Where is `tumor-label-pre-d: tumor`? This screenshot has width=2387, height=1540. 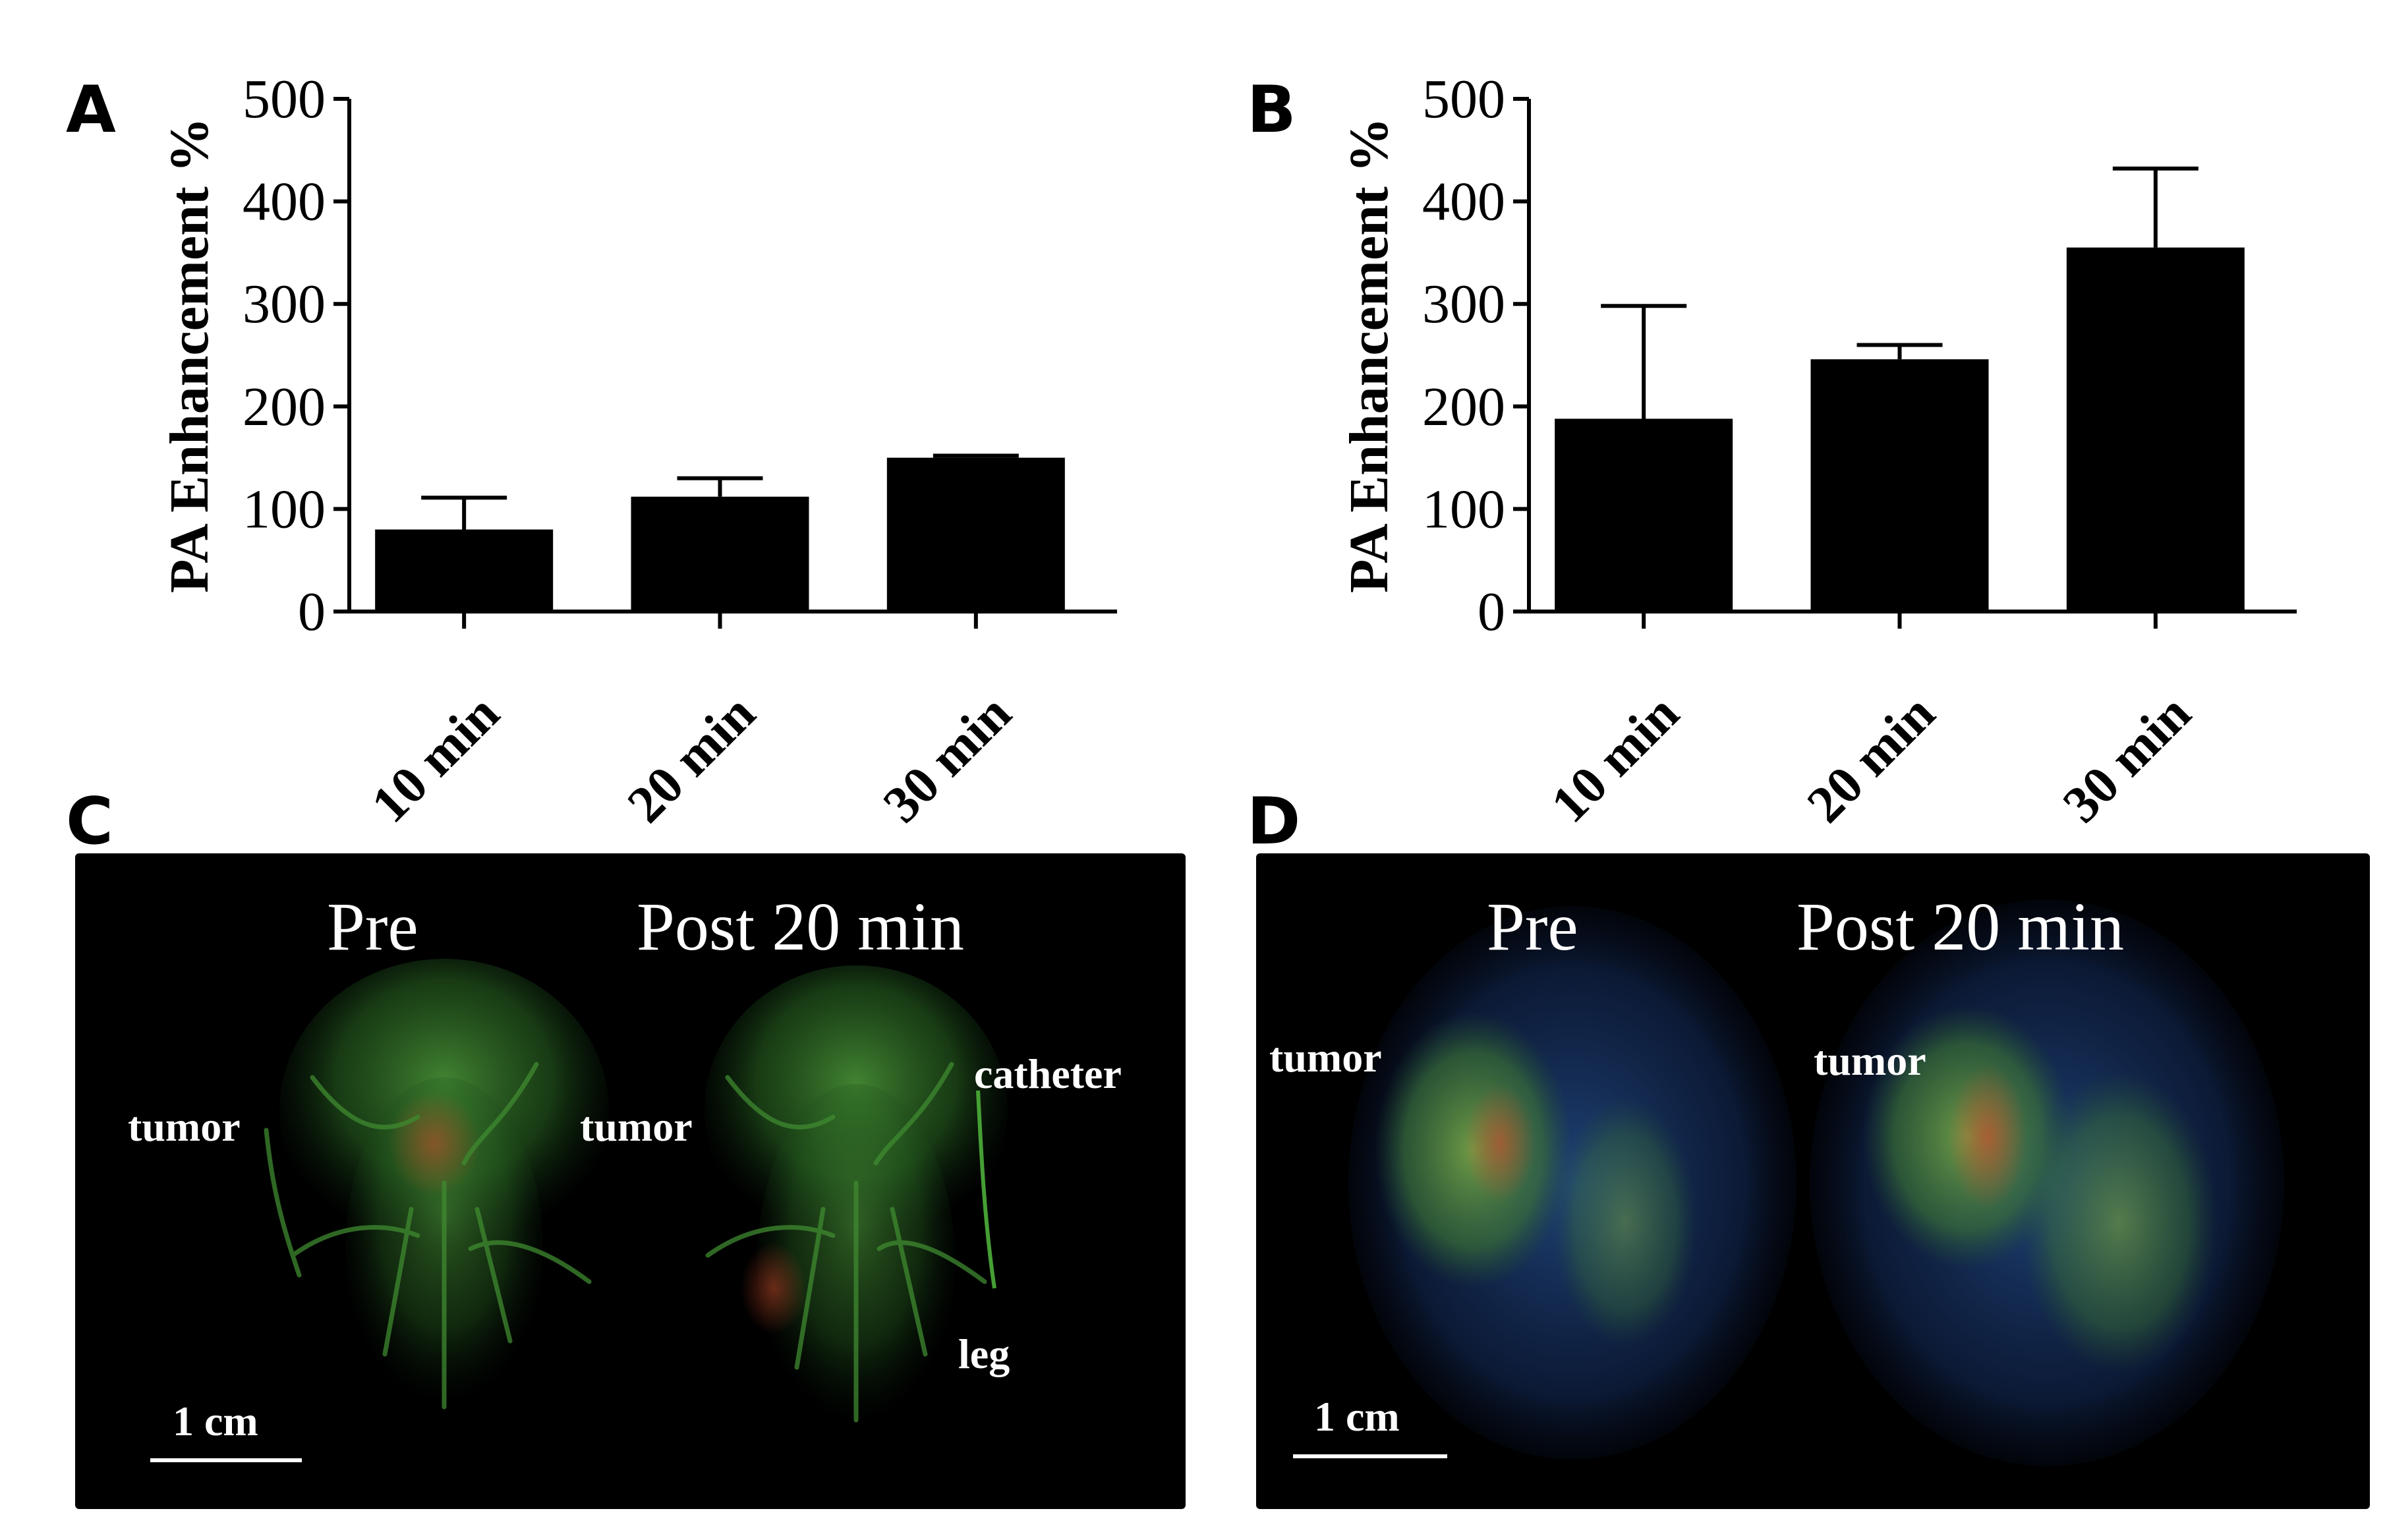
tumor-label-pre-d: tumor is located at coordinates (1325, 1057).